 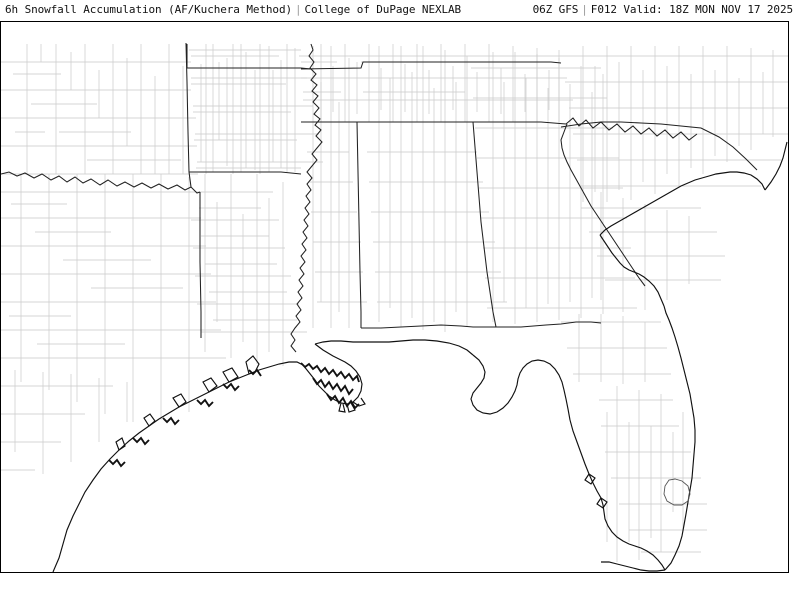 I want to click on model-run-label: 06Z GFS, so click(x=555, y=9).